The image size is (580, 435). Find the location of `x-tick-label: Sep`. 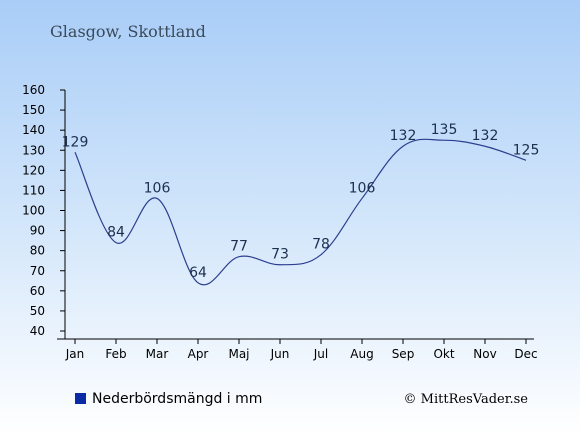

x-tick-label: Sep is located at coordinates (403, 354).